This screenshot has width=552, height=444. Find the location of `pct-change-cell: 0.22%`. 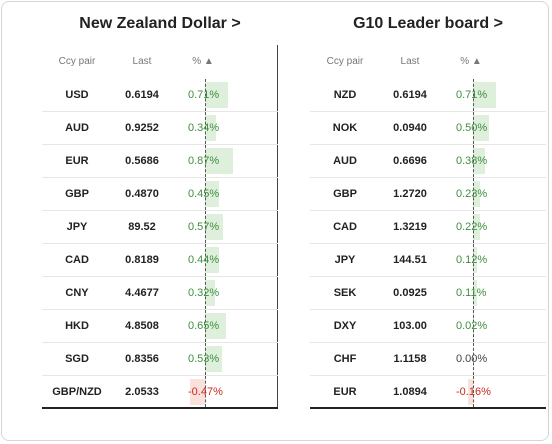

pct-change-cell: 0.22% is located at coordinates (472, 227).